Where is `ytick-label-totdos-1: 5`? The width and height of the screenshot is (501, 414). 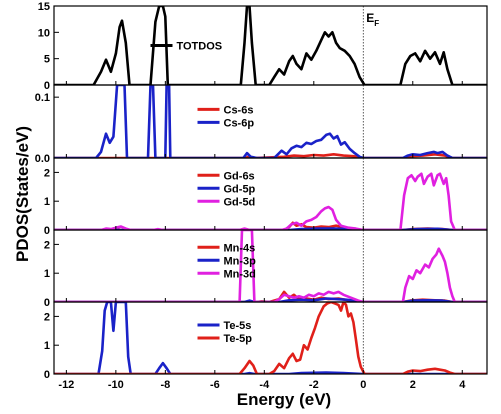
ytick-label-totdos-1: 5 is located at coordinates (47, 60).